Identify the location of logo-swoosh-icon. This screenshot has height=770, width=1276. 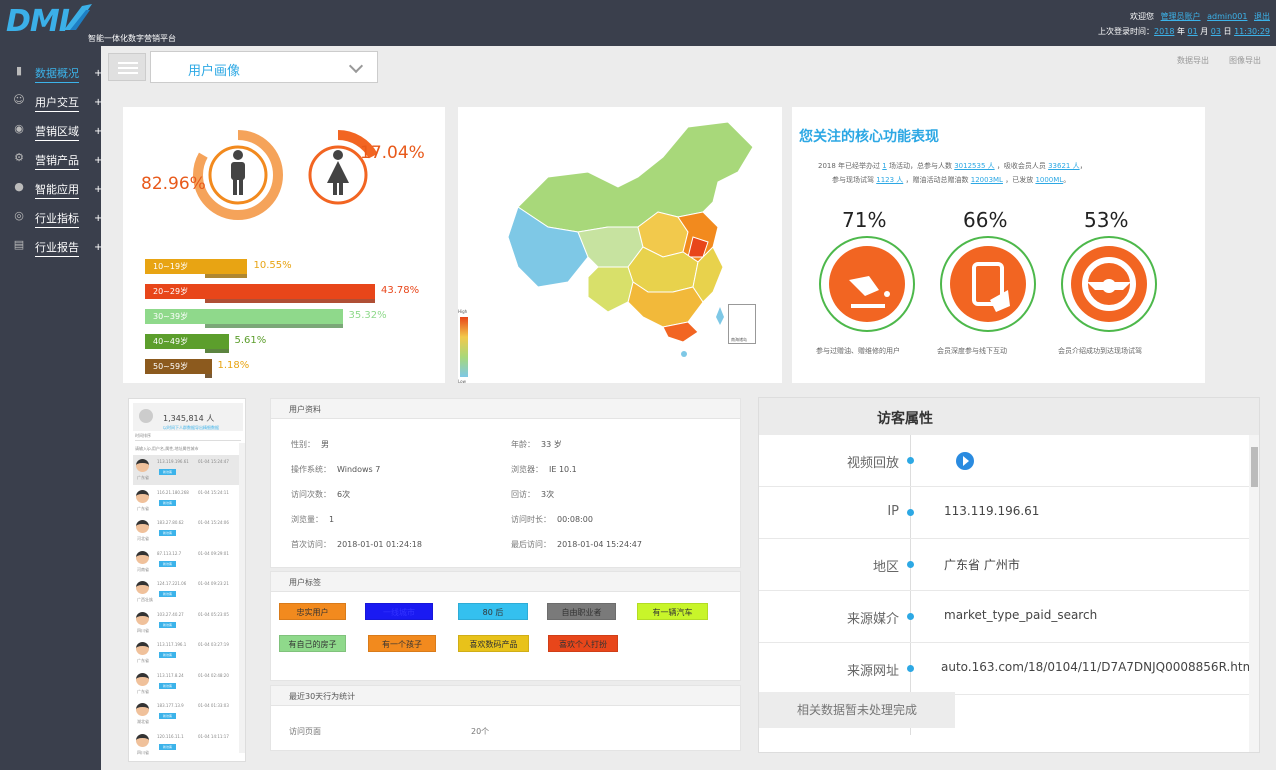
(78, 17).